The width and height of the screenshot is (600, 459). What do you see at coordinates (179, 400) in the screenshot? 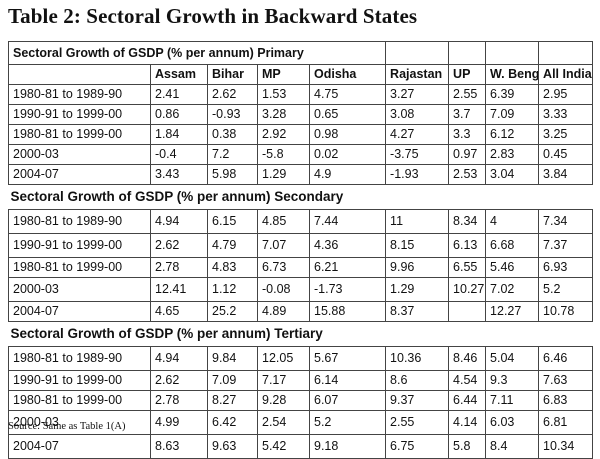
I see `value-cell: 2.78` at bounding box center [179, 400].